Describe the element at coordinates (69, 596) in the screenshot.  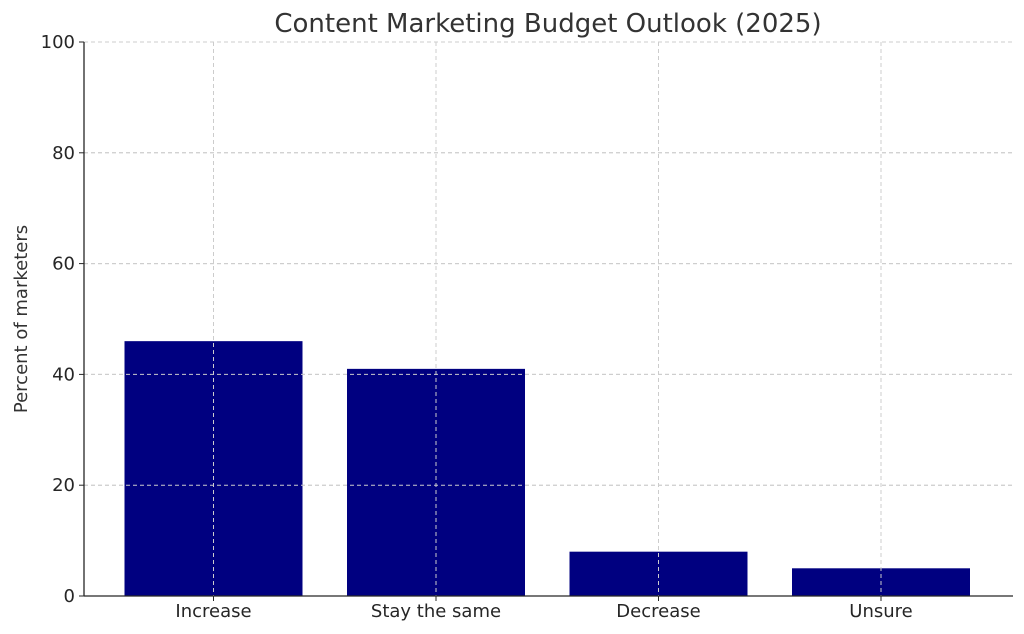
I see `y-tick-label: 0` at that location.